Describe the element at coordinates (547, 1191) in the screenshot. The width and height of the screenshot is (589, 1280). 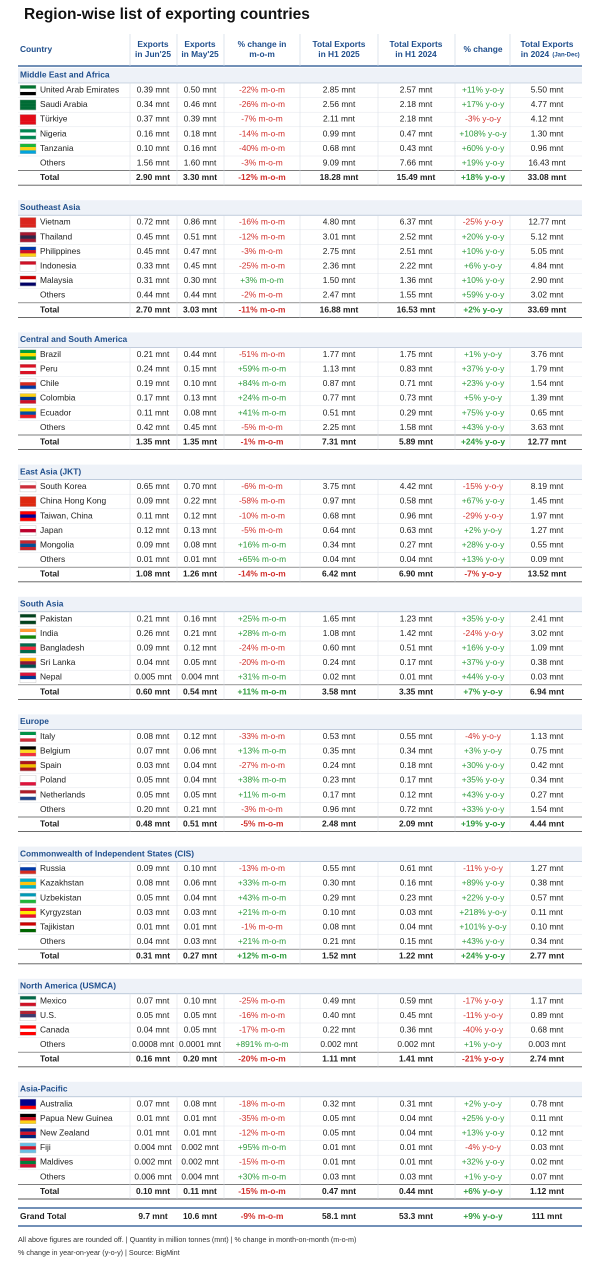
I see `cell-value: 1.12 mnt` at that location.